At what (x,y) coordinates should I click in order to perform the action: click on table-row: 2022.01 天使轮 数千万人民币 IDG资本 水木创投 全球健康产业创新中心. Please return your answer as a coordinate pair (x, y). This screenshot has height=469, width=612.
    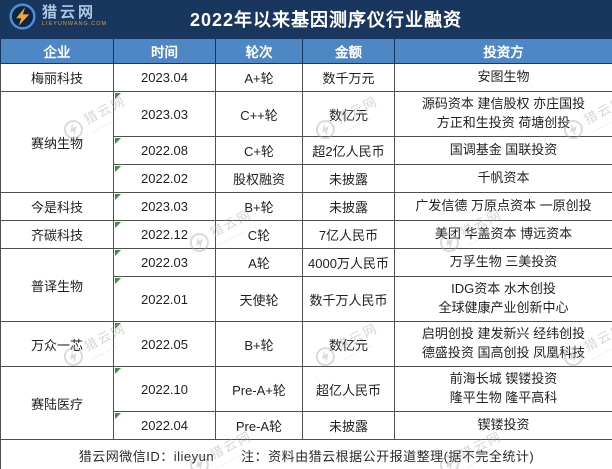
    Looking at the image, I should click on (306, 299).